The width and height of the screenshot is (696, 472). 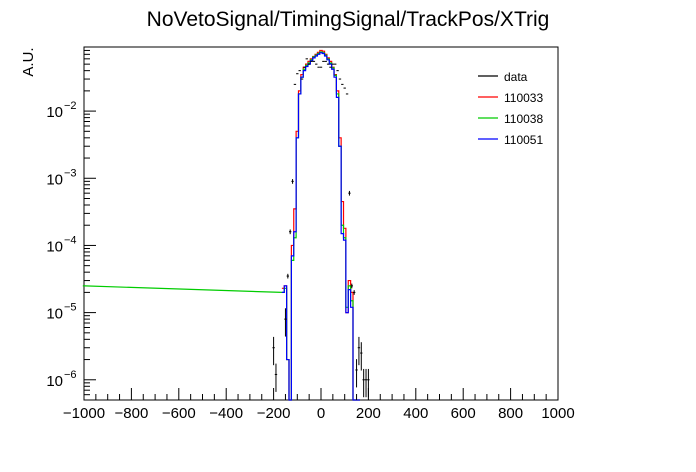 I want to click on legend-entry: 110038, so click(x=510, y=119).